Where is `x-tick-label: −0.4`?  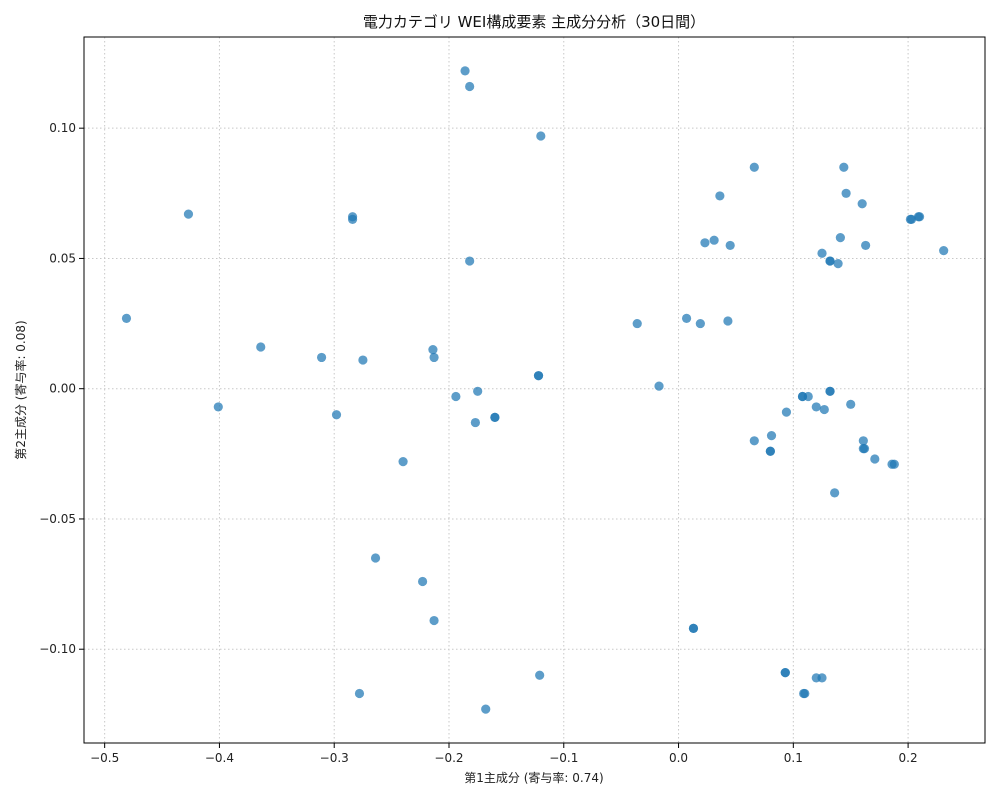
x-tick-label: −0.4 is located at coordinates (219, 758).